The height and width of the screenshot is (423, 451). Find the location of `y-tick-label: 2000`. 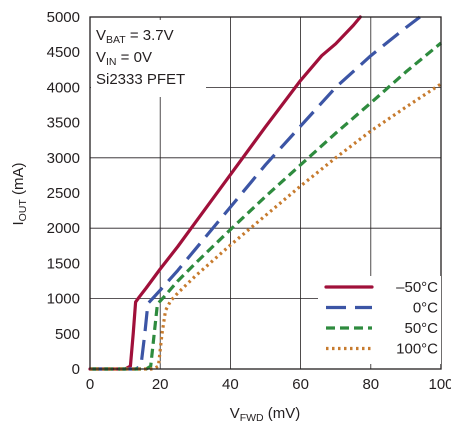

y-tick-label: 2000 is located at coordinates (63, 228).